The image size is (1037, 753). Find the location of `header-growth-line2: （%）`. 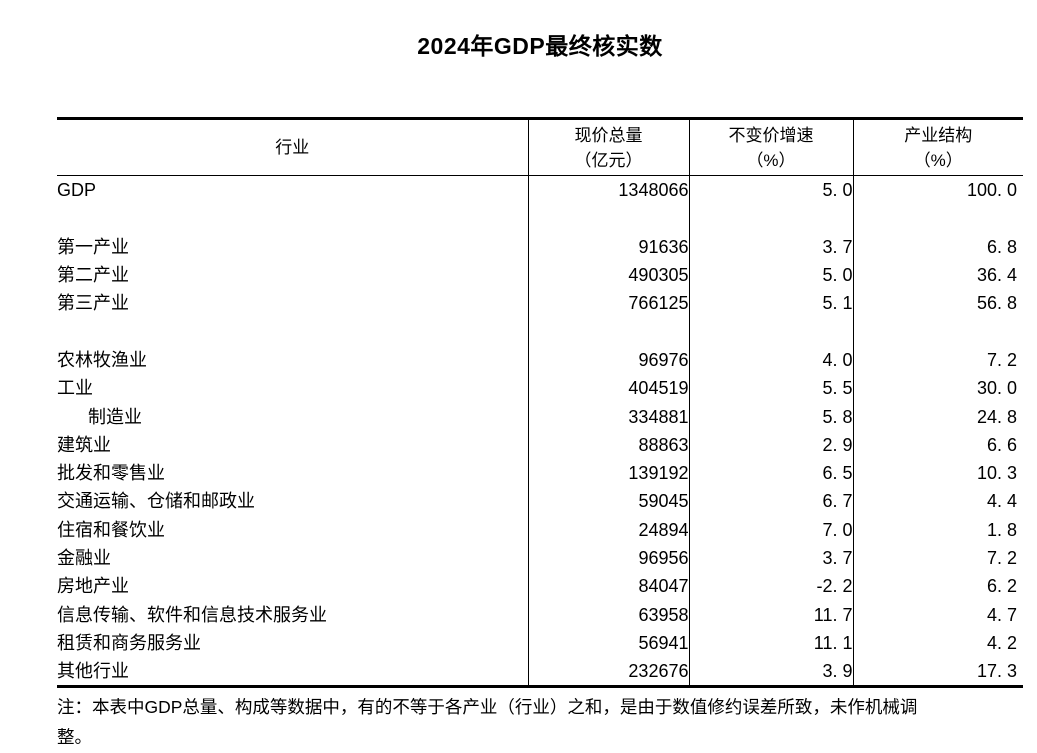

header-growth-line2: （%） is located at coordinates (771, 160).